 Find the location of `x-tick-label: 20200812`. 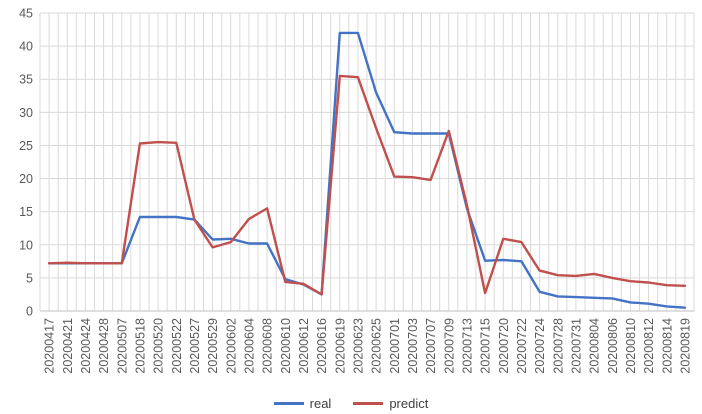

x-tick-label: 20200812 is located at coordinates (649, 346).